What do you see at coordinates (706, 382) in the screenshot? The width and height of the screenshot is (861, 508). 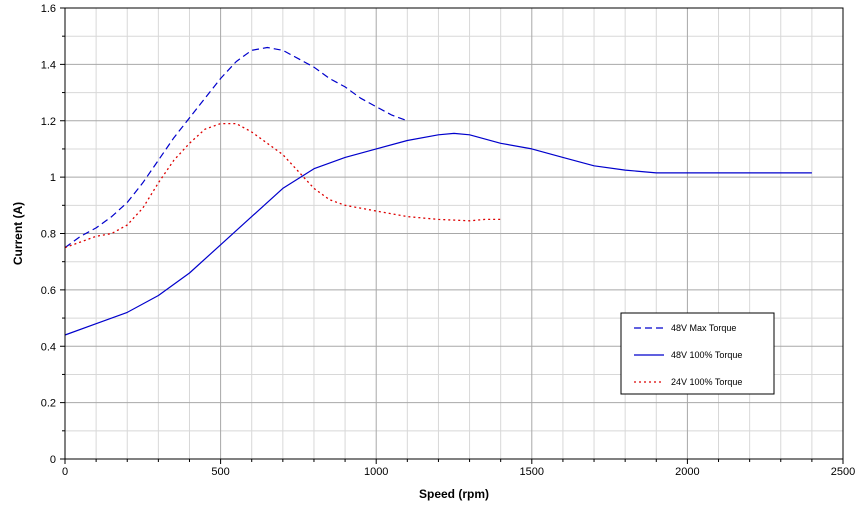 I see `legend-label-3: 24V 100% Torque` at bounding box center [706, 382].